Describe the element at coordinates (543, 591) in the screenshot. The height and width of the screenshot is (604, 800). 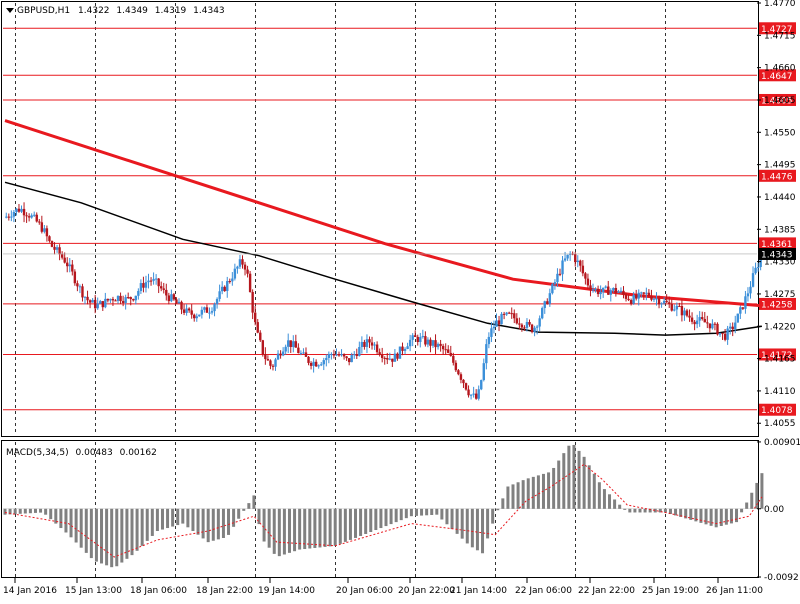
I see `time-tick-label: 22 Jan 06:00` at that location.